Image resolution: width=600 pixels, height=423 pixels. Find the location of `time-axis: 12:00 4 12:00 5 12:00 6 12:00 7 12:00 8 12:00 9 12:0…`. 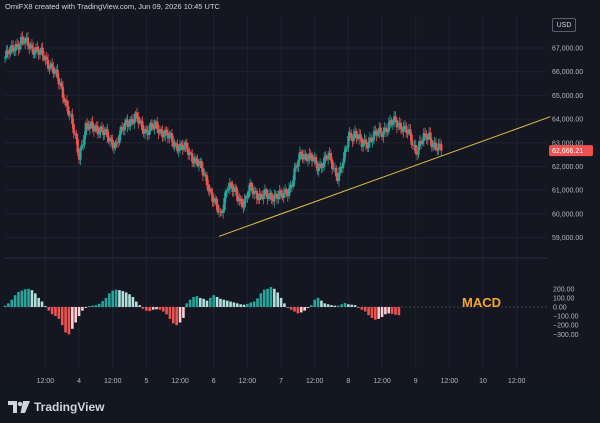

time-axis: 12:00 4 12:00 5 12:00 6 12:00 7 12:00 8 12:00 9 12:0… is located at coordinates (281, 381).